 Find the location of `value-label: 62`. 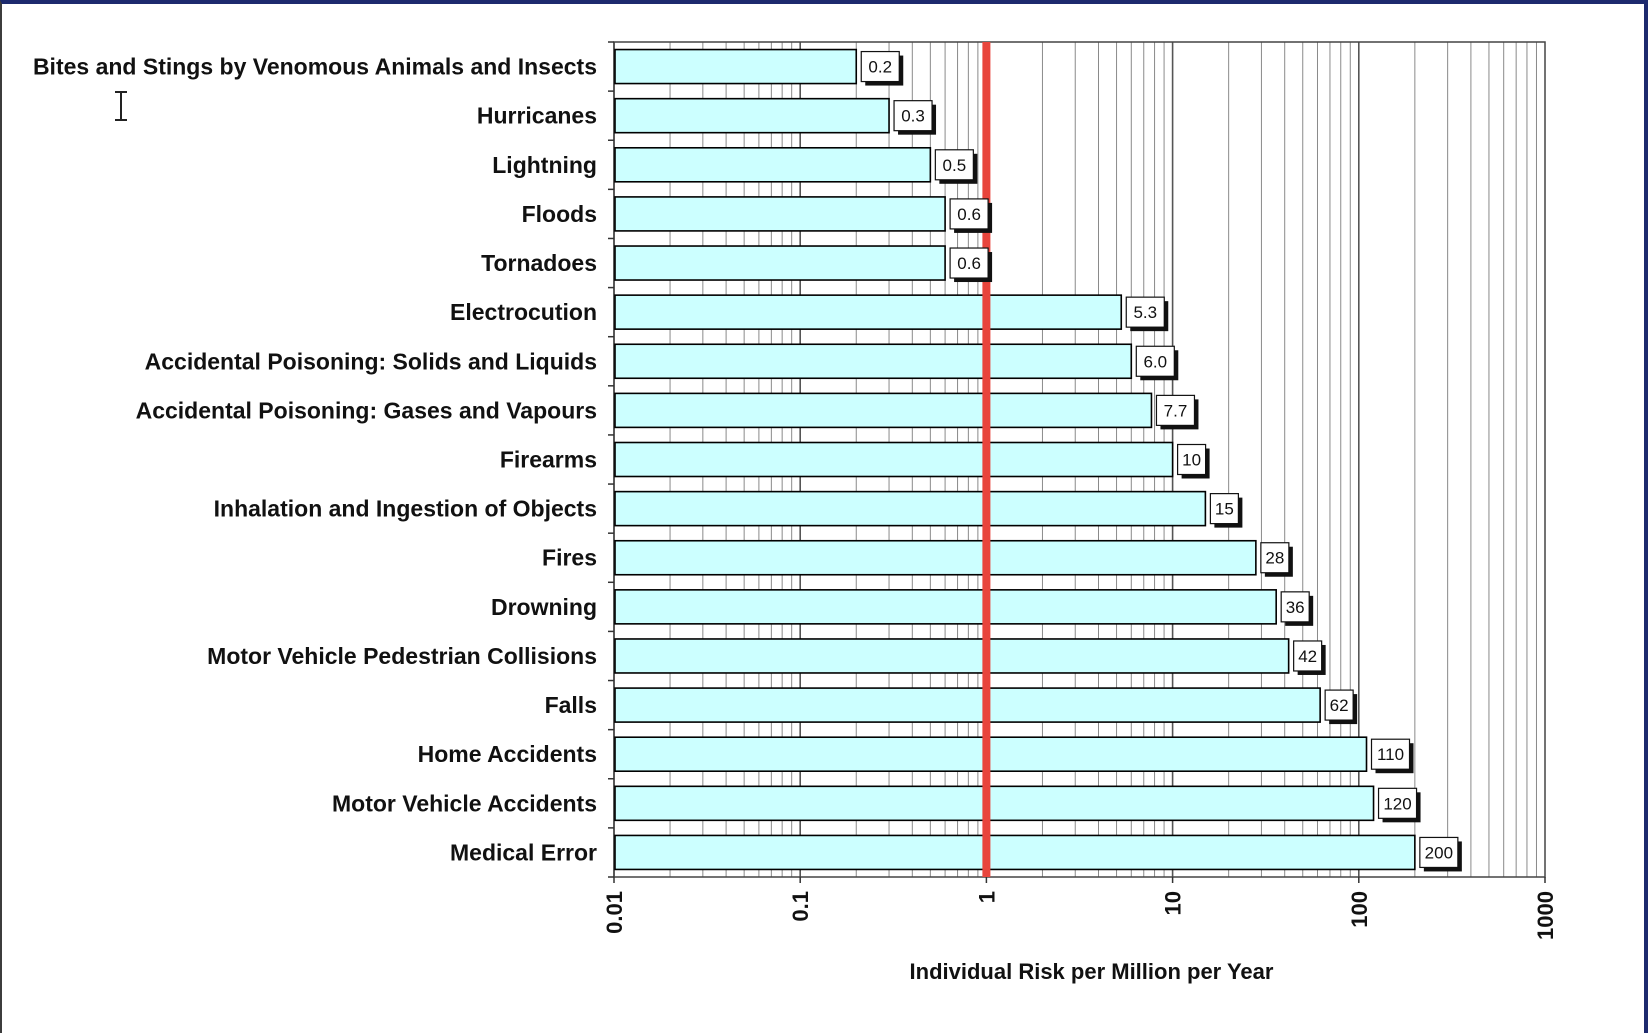

value-label: 62 is located at coordinates (1341, 707).